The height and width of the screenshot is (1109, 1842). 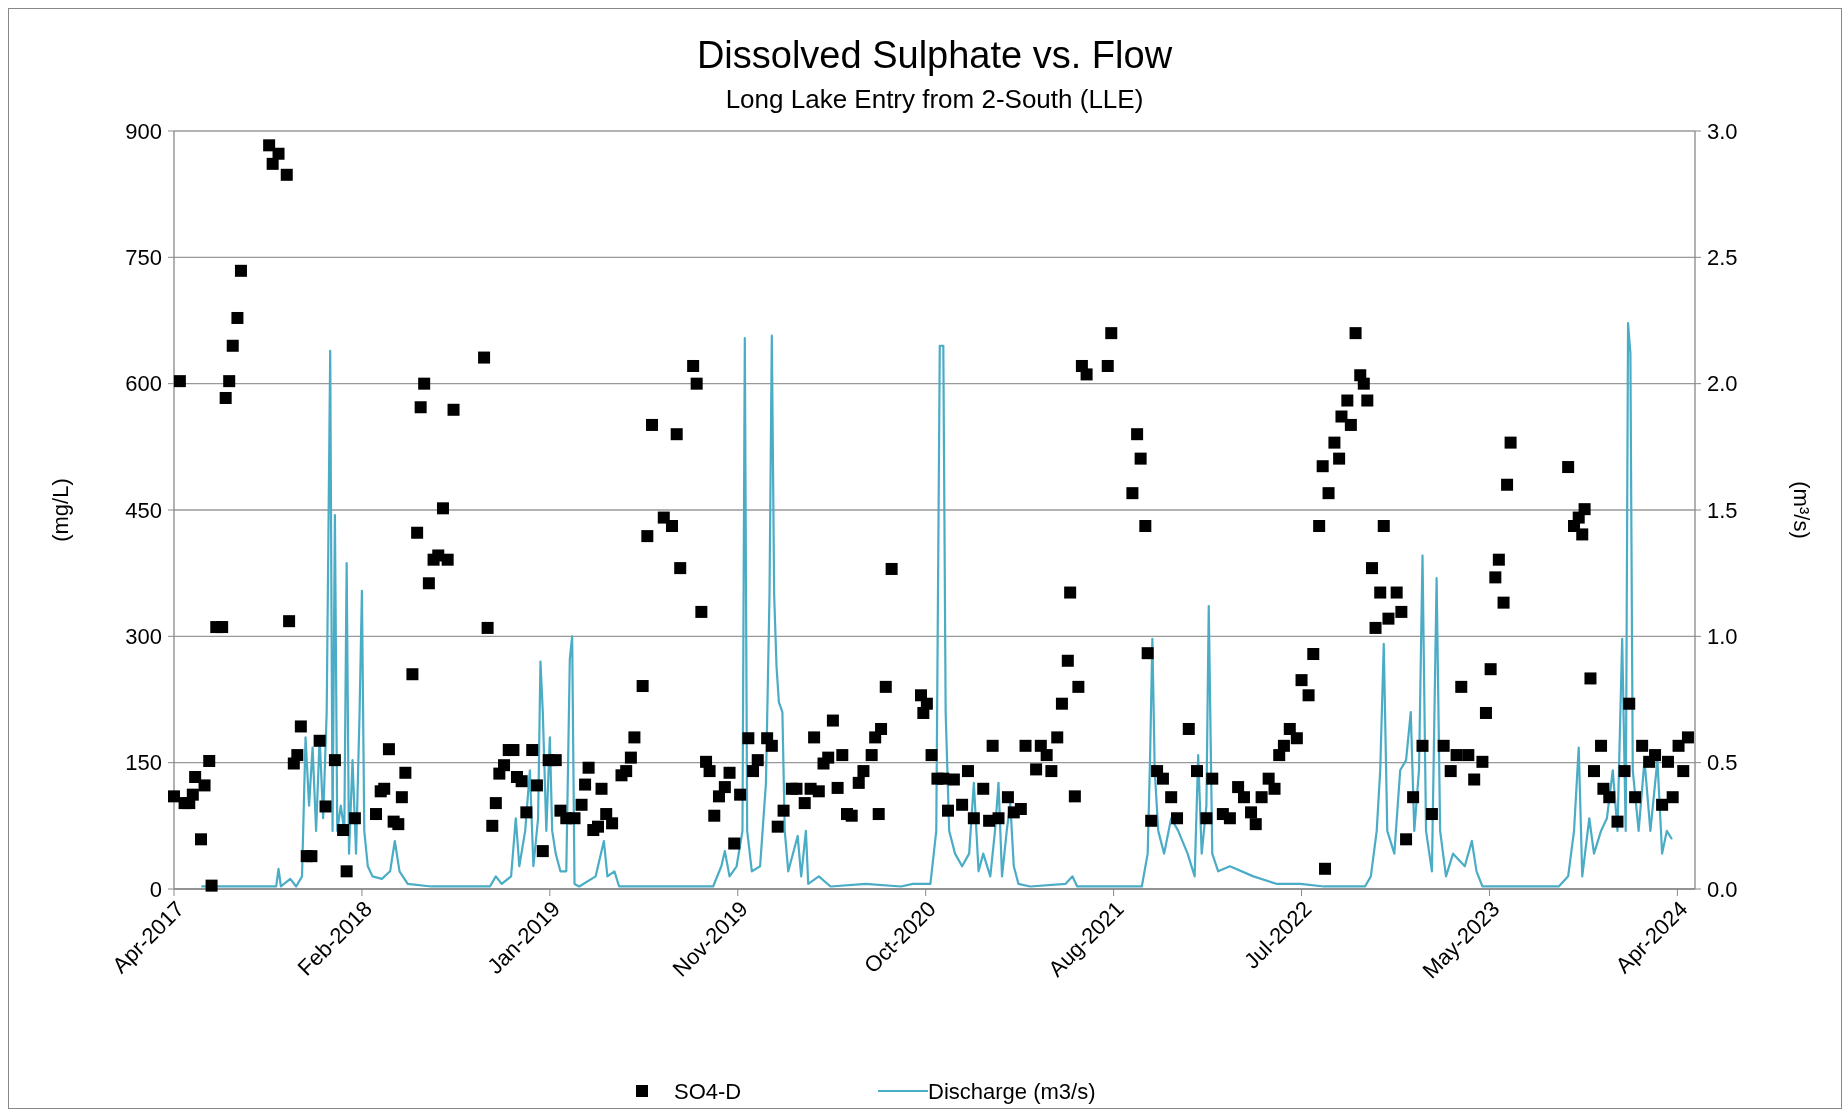 What do you see at coordinates (1722, 510) in the screenshot?
I see `y2-tick-label: 1.5` at bounding box center [1722, 510].